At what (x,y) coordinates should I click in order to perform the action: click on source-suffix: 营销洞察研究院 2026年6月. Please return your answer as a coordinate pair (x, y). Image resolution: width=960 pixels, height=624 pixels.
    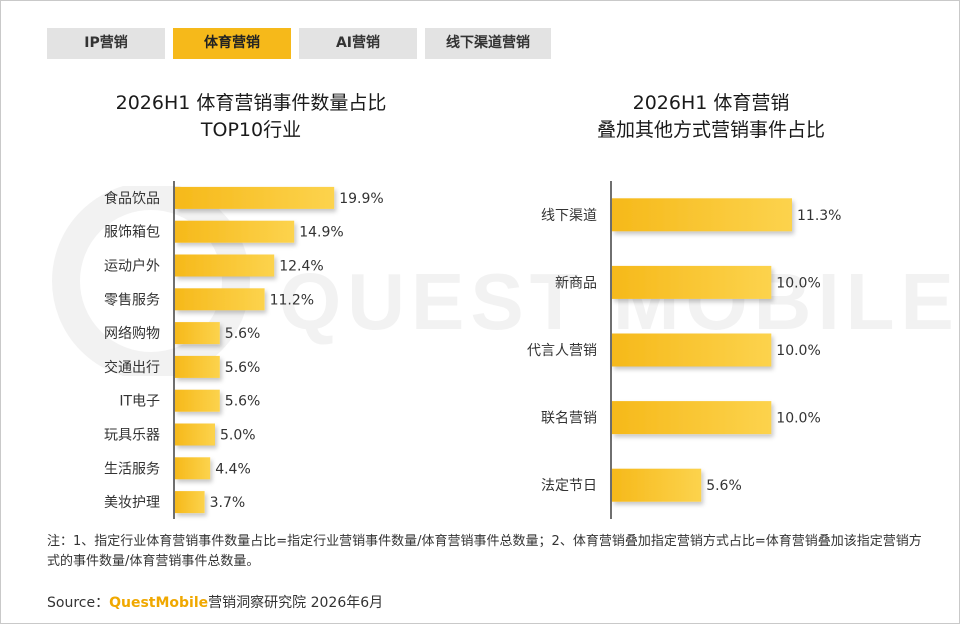
    Looking at the image, I should click on (296, 603).